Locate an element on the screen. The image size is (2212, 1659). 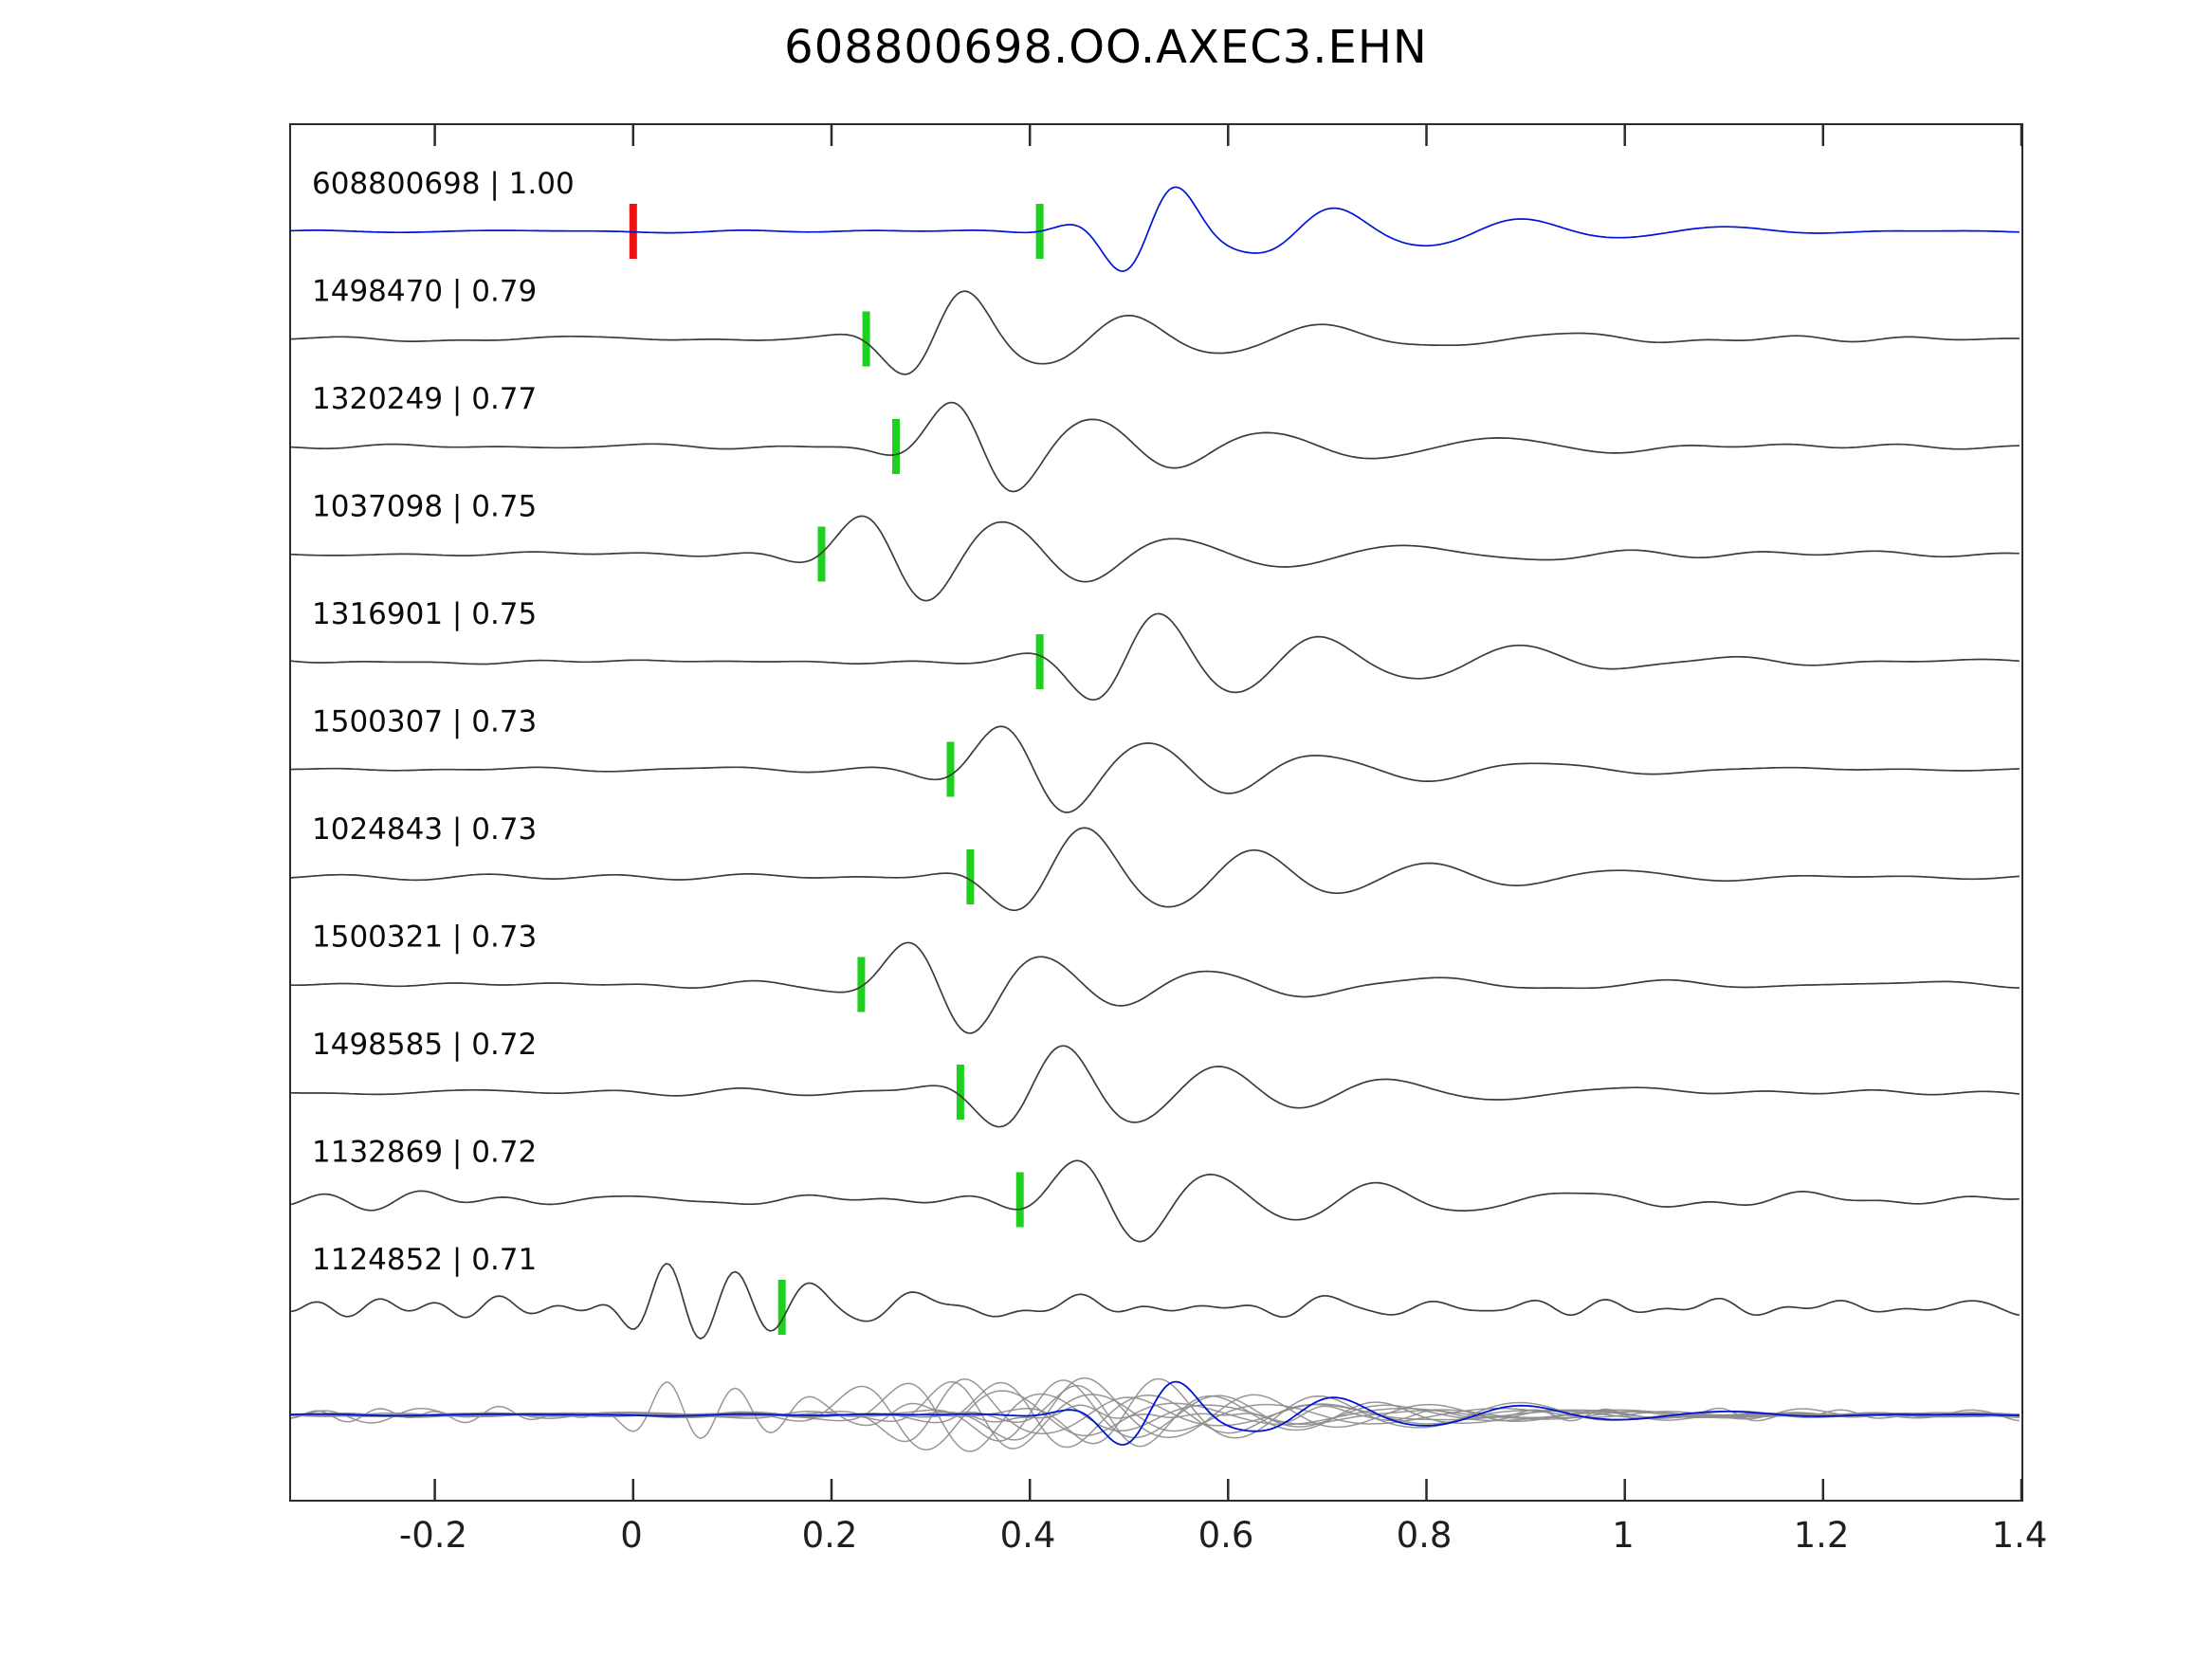
trace-label-1500307: 1500307 | 0.73 is located at coordinates (424, 722).